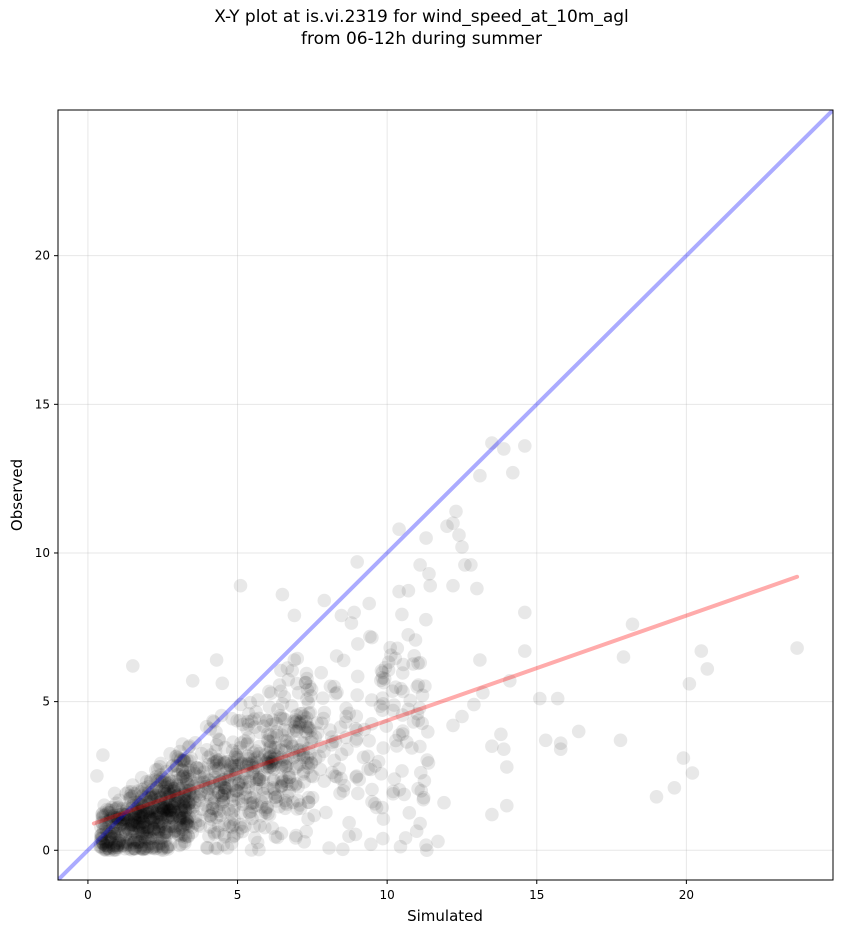  Describe the element at coordinates (238, 895) in the screenshot. I see `x-tick-label: 5` at that location.